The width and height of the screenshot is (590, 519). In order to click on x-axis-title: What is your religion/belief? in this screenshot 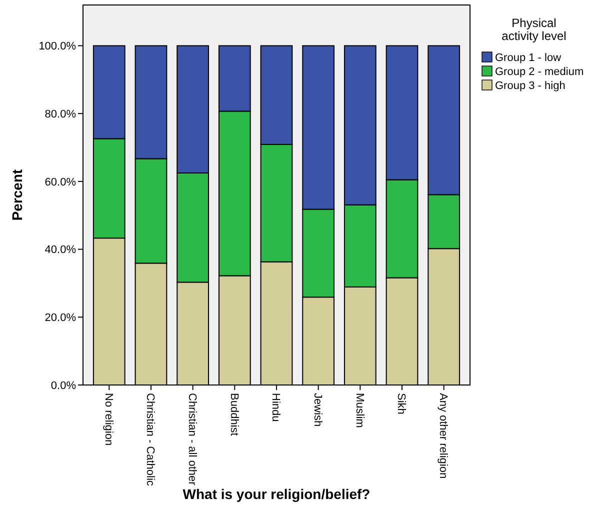, I will do `click(276, 494)`.